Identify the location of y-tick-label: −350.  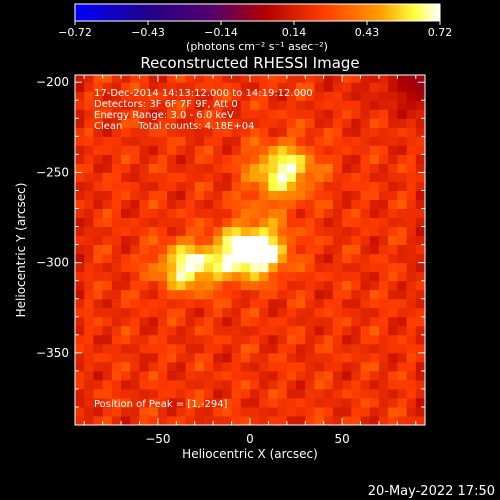
(52, 353).